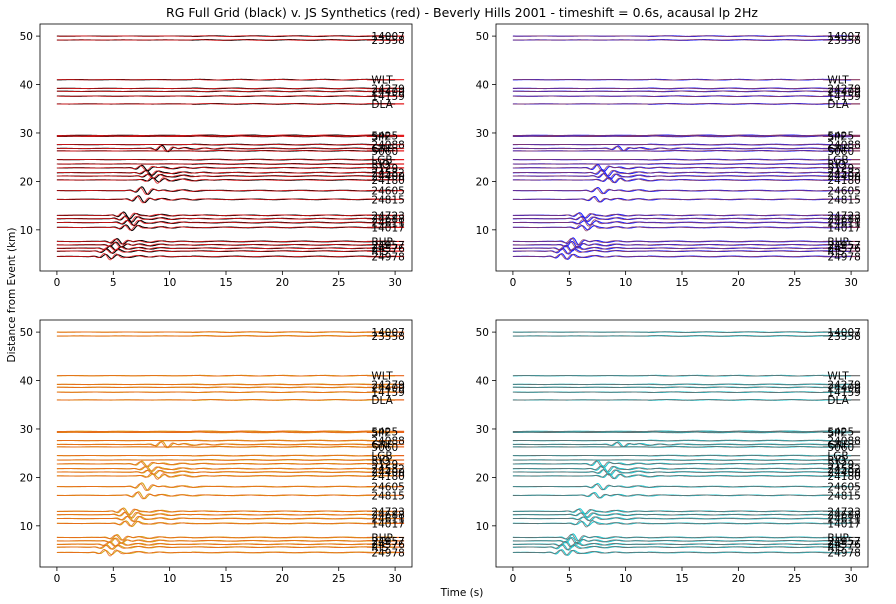  What do you see at coordinates (387, 200) in the screenshot?
I see `station-label: 24815` at bounding box center [387, 200].